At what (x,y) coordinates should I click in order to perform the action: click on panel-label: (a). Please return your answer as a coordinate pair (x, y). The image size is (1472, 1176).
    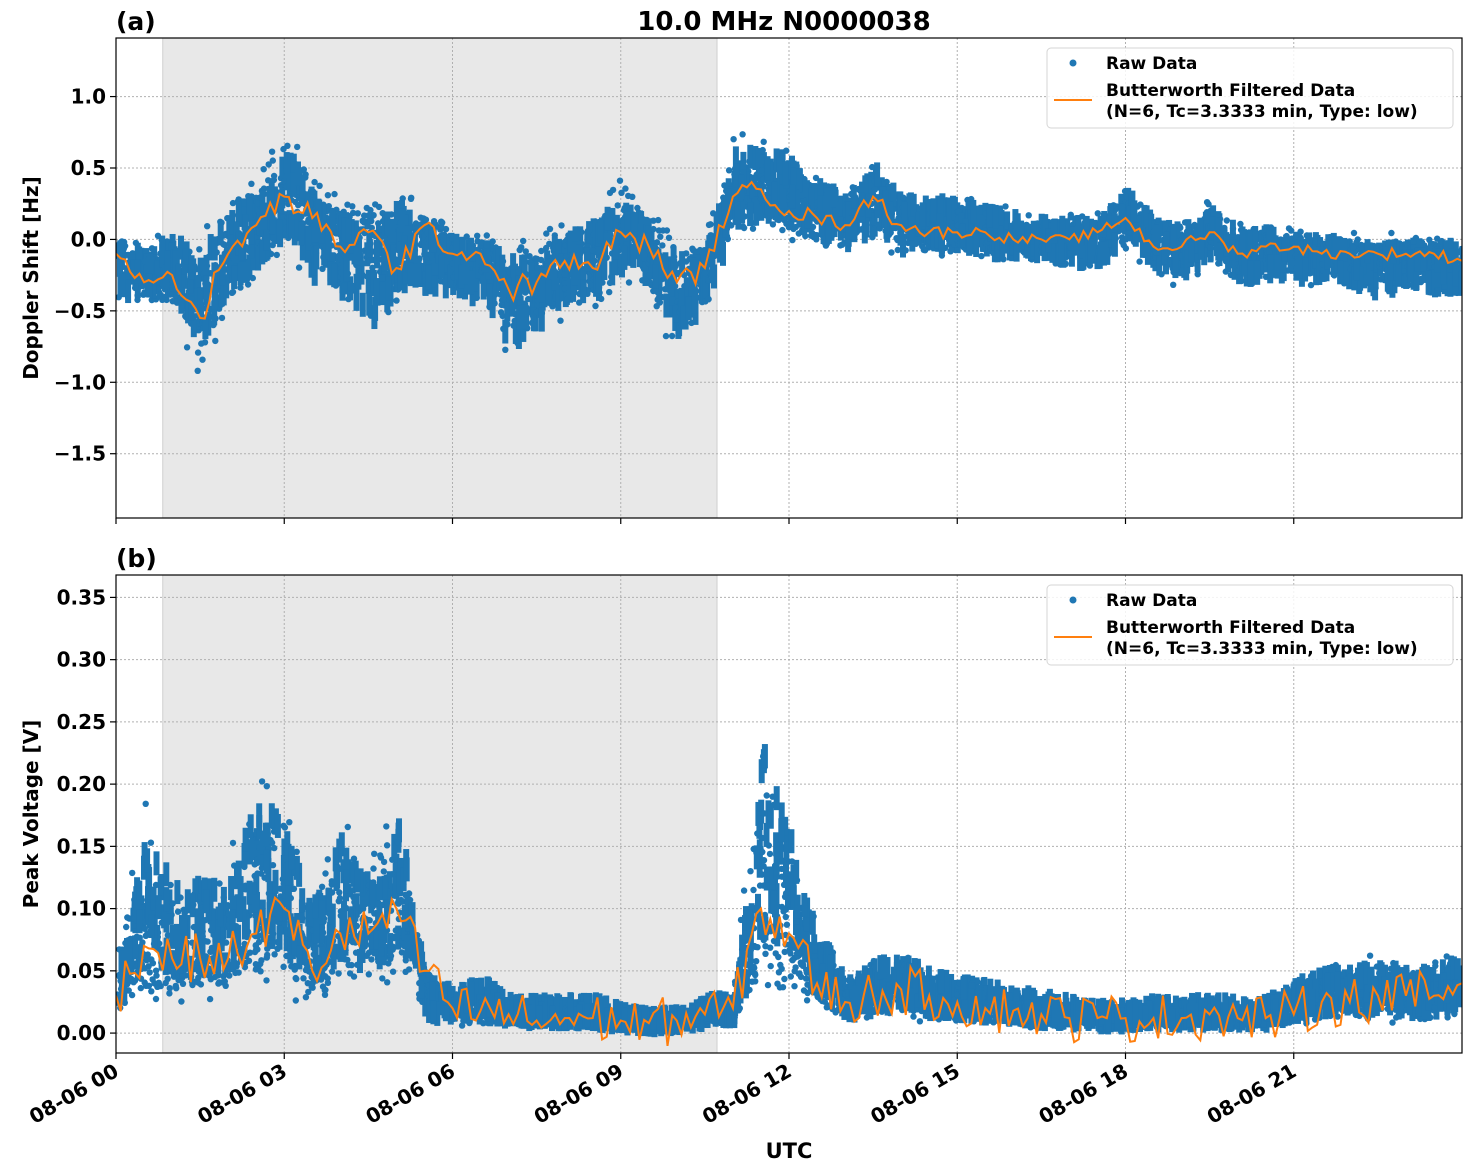
    Looking at the image, I should click on (136, 21).